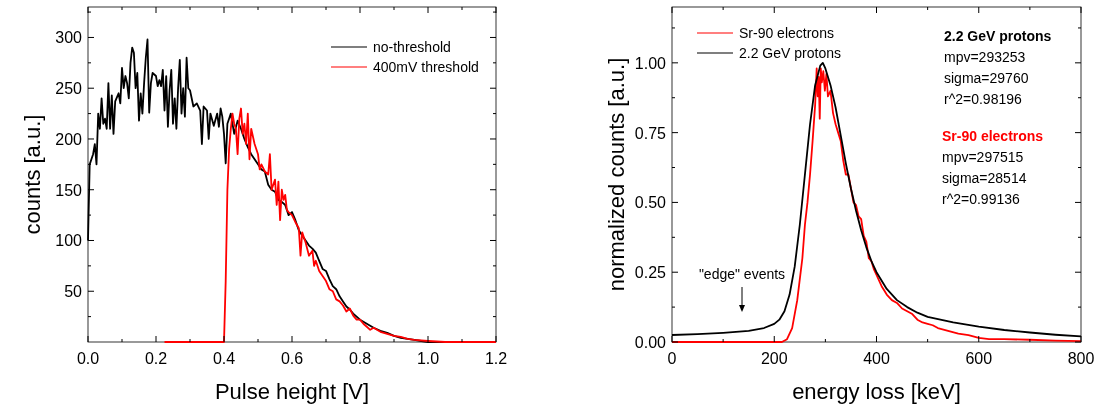 This screenshot has width=1102, height=412. Describe the element at coordinates (650, 342) in the screenshot. I see `y-tick-label: 0.00` at that location.